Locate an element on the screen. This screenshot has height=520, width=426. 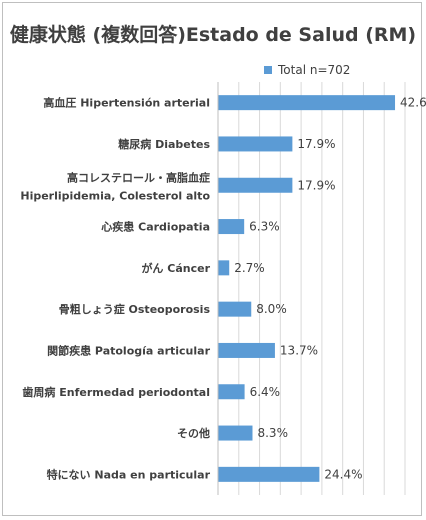
value-label: 8.3% is located at coordinates (272, 433).